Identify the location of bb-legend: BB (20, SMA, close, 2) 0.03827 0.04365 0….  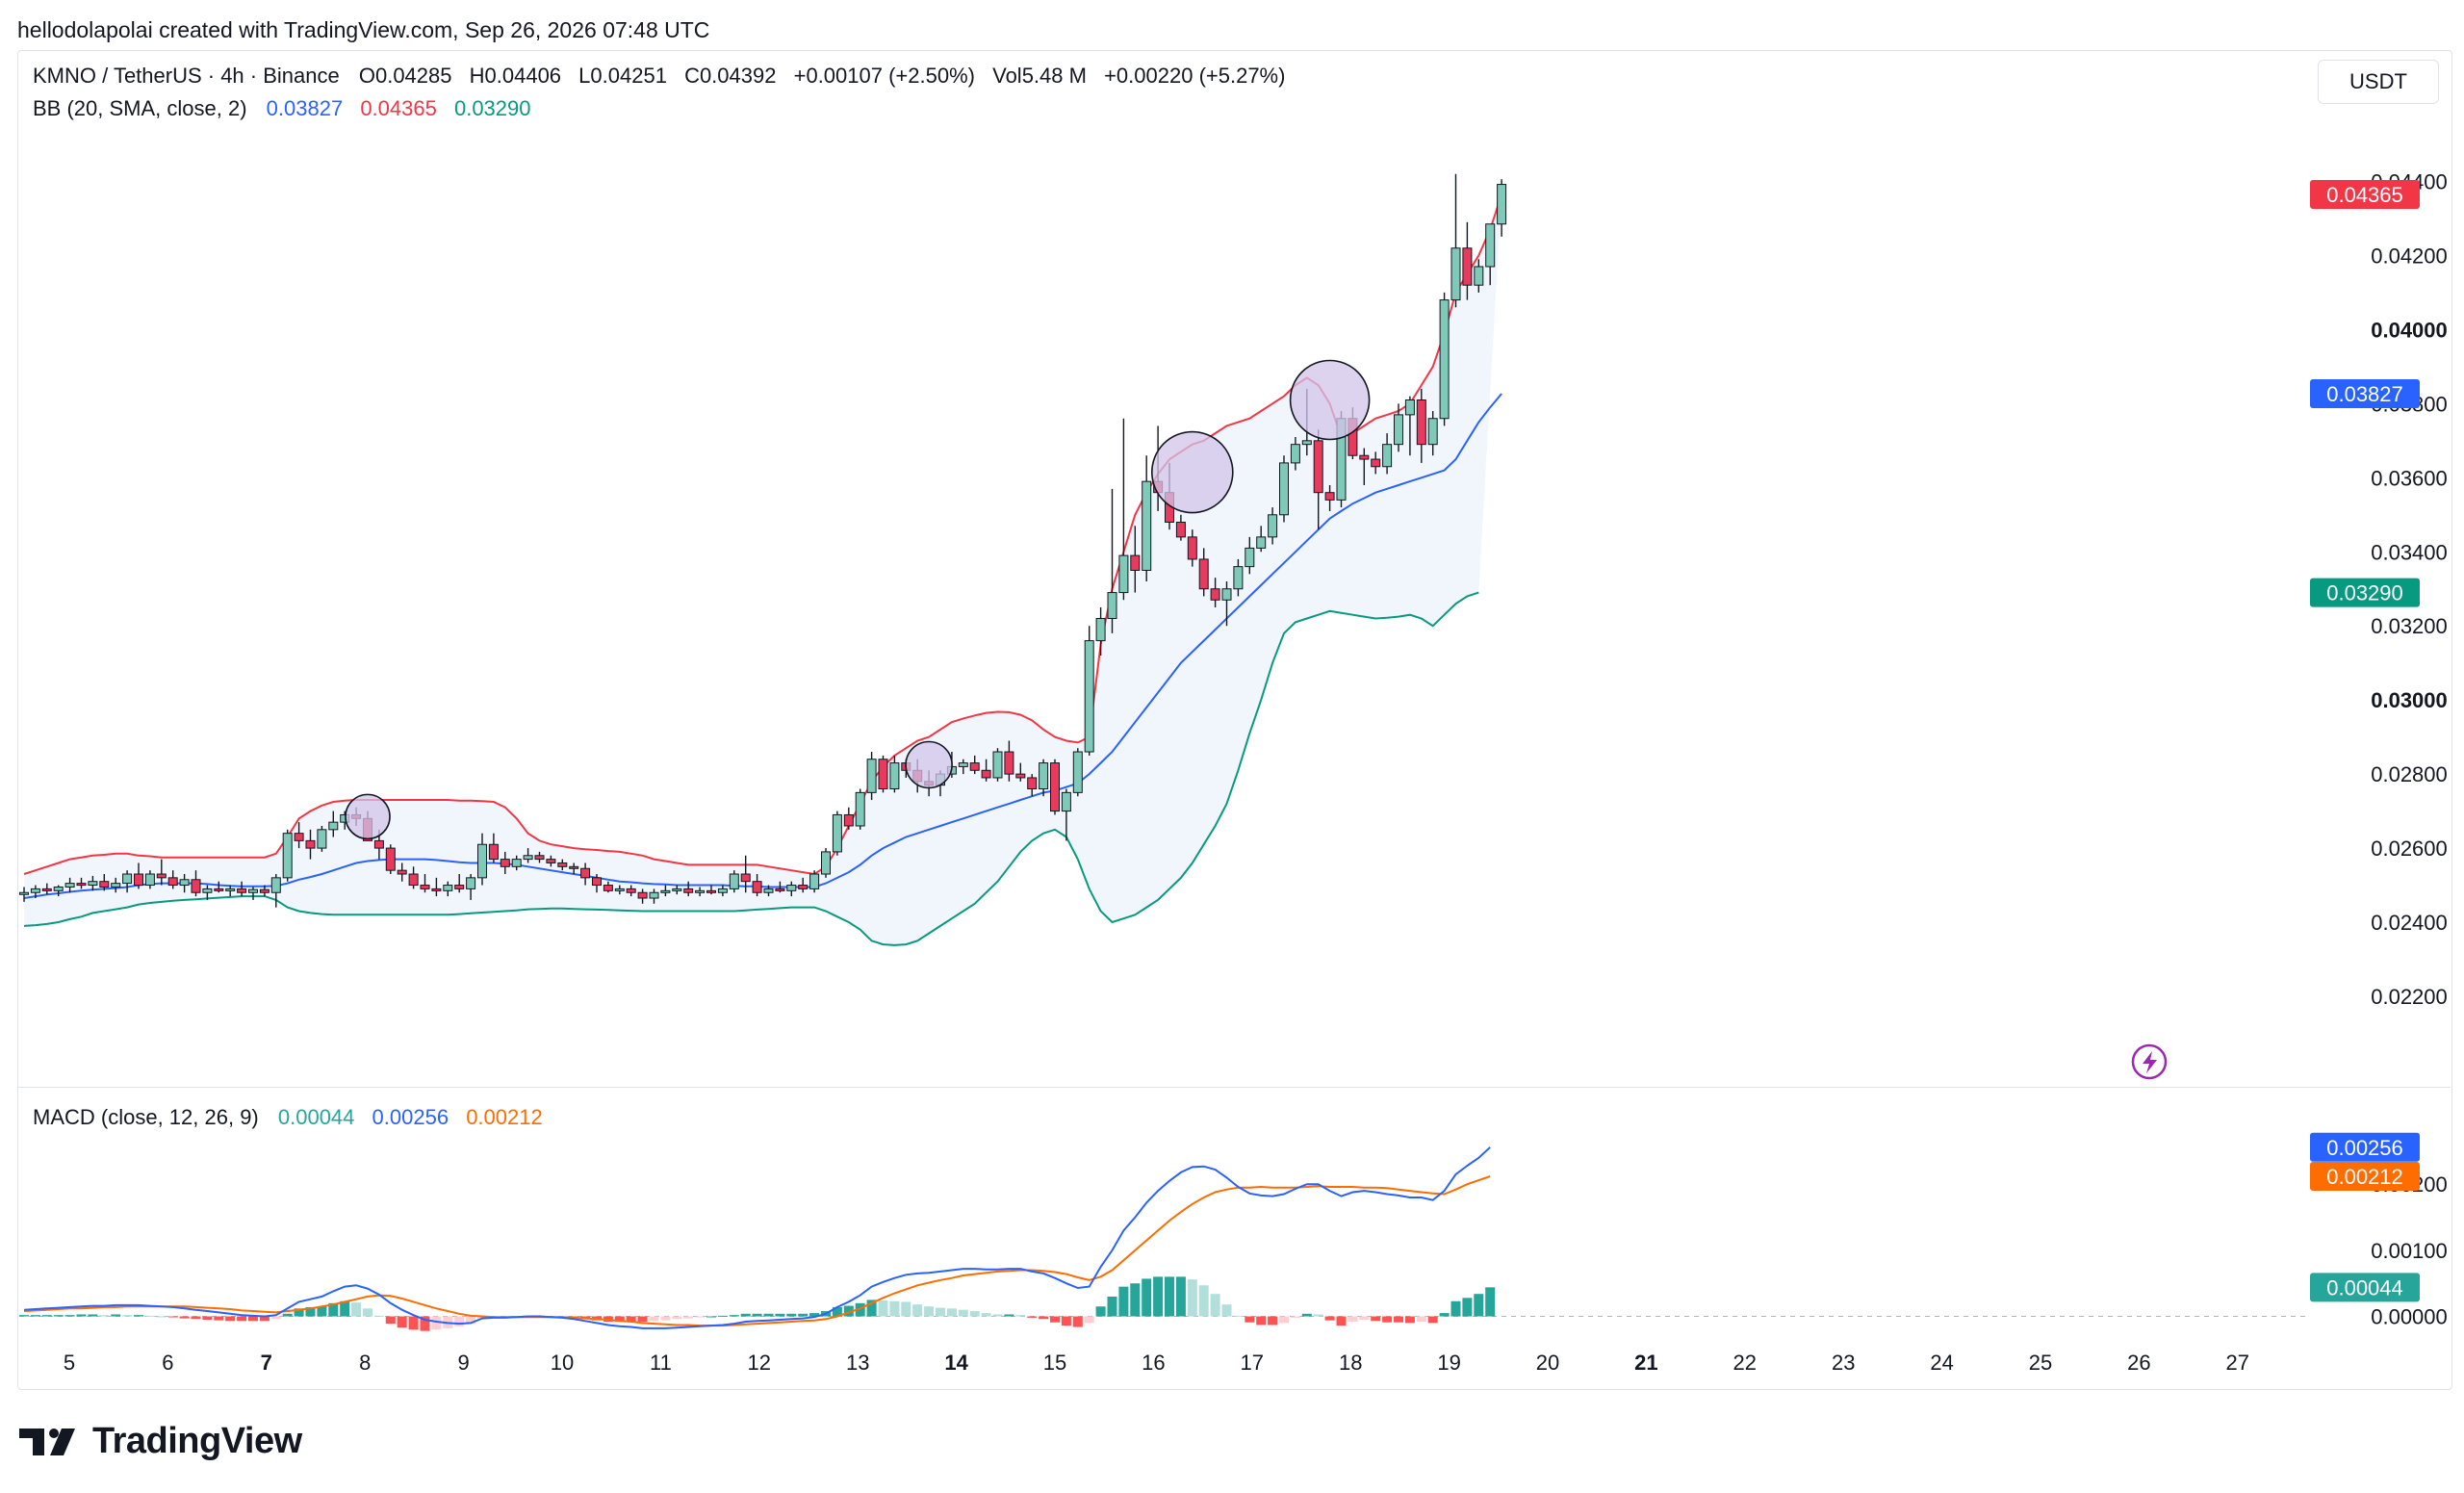
(288, 109).